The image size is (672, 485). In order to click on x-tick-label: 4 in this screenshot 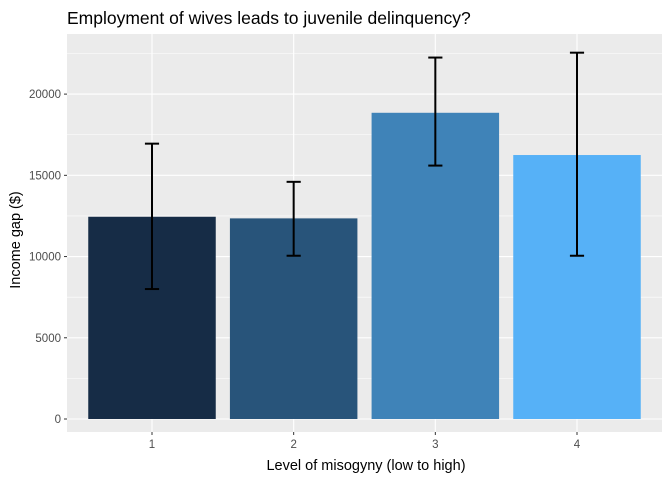, I will do `click(577, 445)`.